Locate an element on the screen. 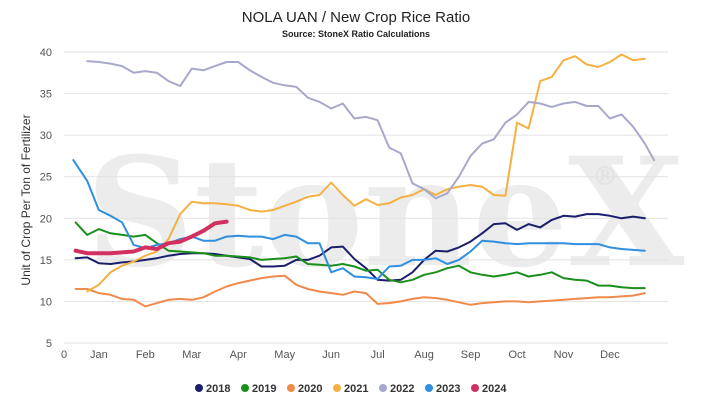 Image resolution: width=713 pixels, height=412 pixels. x-tick-label: Feb is located at coordinates (145, 355).